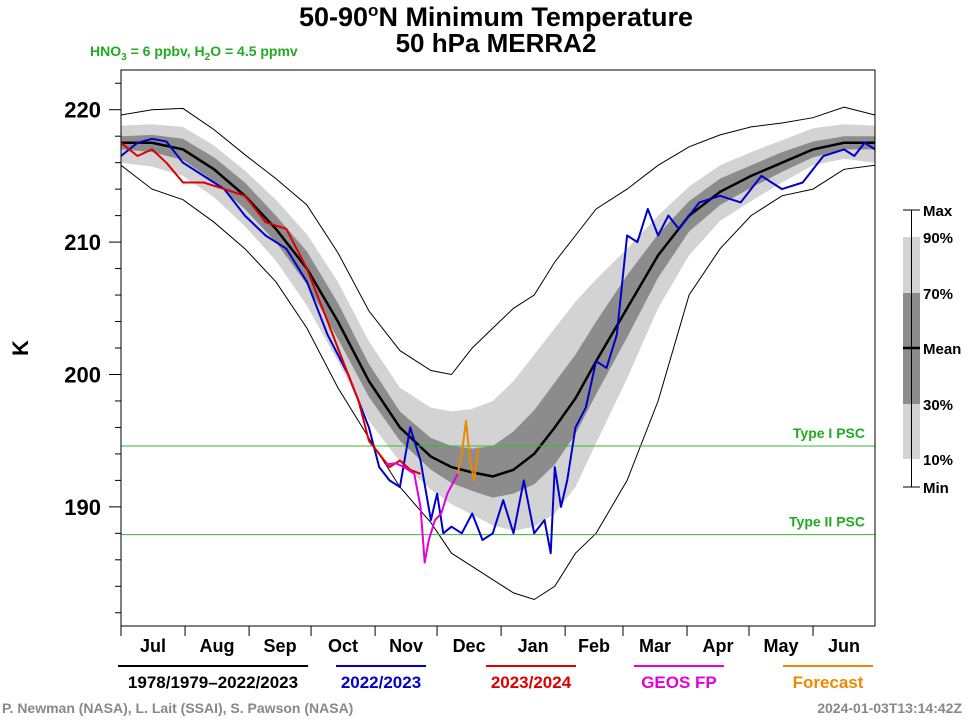 Image resolution: width=969 pixels, height=722 pixels. Describe the element at coordinates (531, 682) in the screenshot. I see `legend-label: 2023/2024` at that location.